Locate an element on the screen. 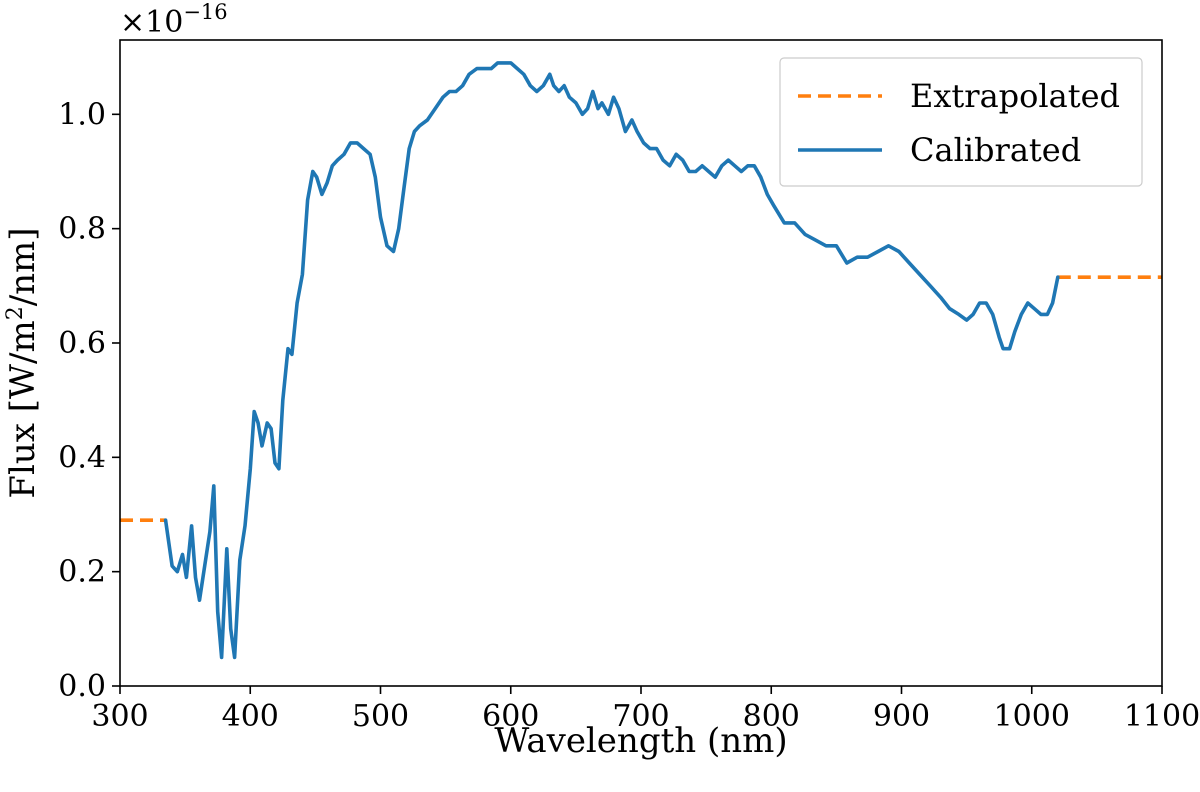 The width and height of the screenshot is (1200, 792). x-tick-label: 400 is located at coordinates (250, 716).